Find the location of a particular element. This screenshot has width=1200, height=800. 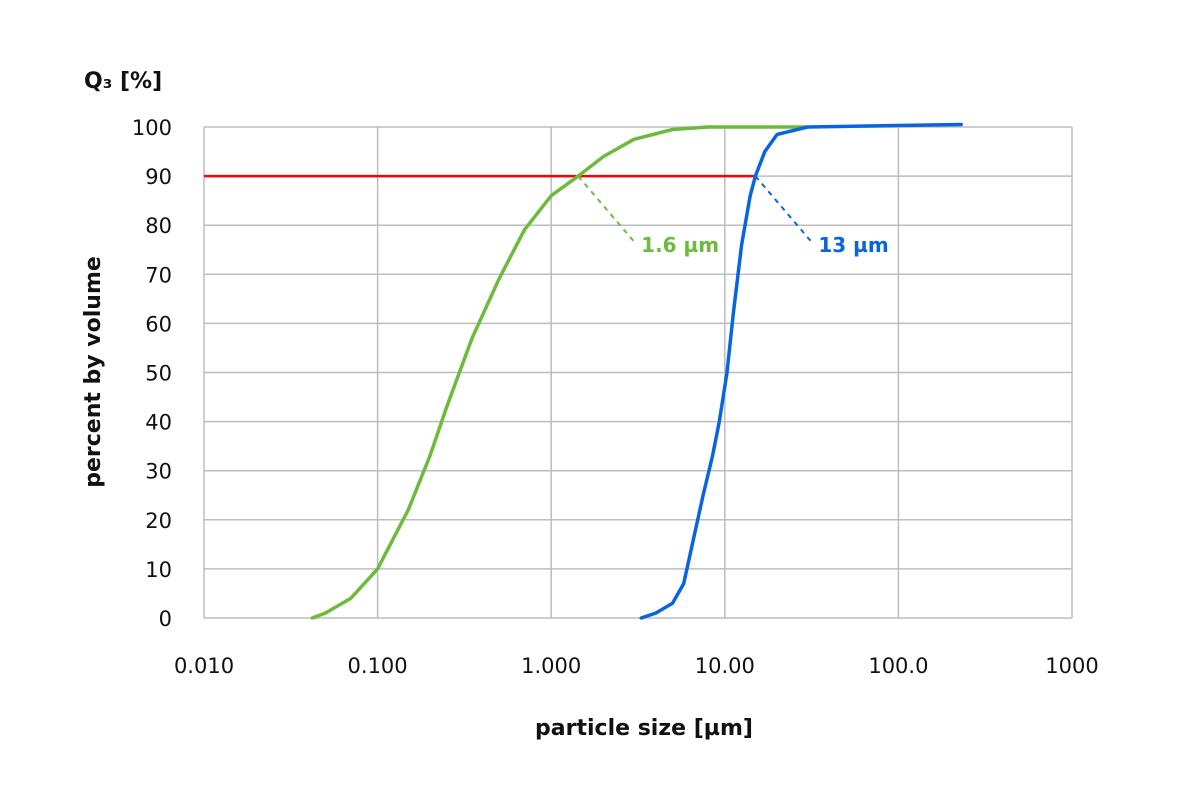

x-tick-label: 10.00 is located at coordinates (725, 666).